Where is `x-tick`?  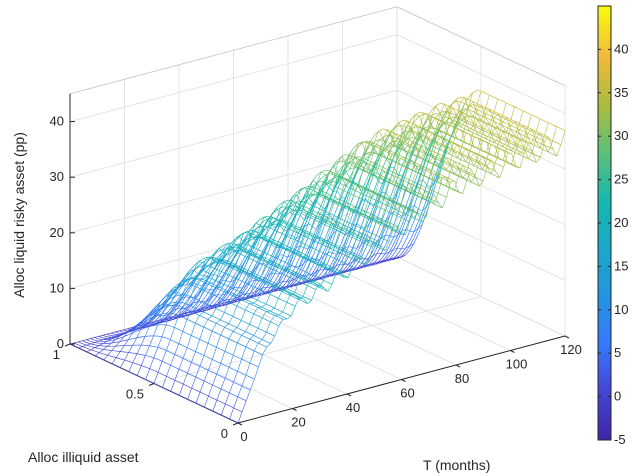
x-tick is located at coordinates (240, 424).